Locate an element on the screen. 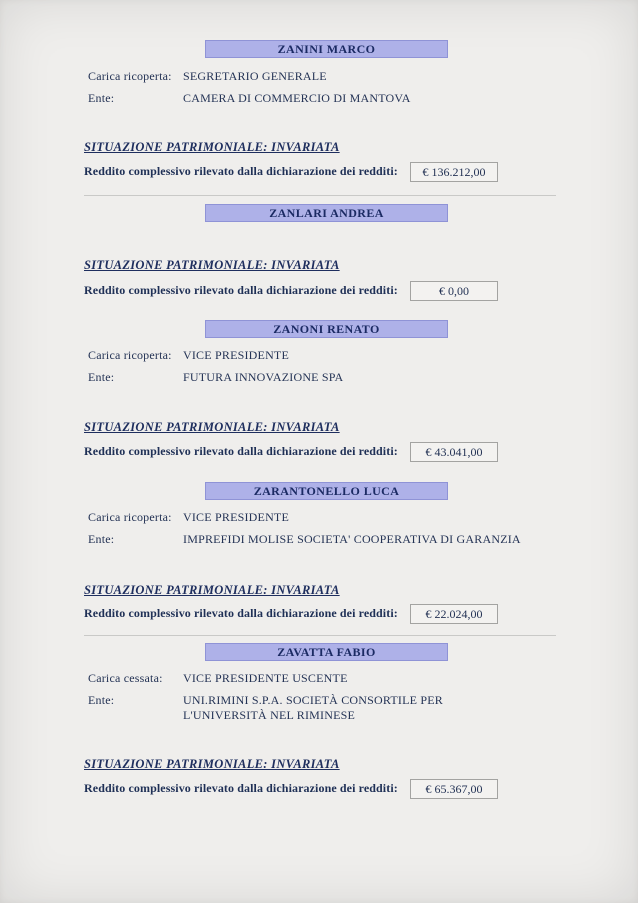 This screenshot has width=638, height=903. ente-value: CAMERA DI COMMERCIO DI MANTOVA is located at coordinates (297, 98).